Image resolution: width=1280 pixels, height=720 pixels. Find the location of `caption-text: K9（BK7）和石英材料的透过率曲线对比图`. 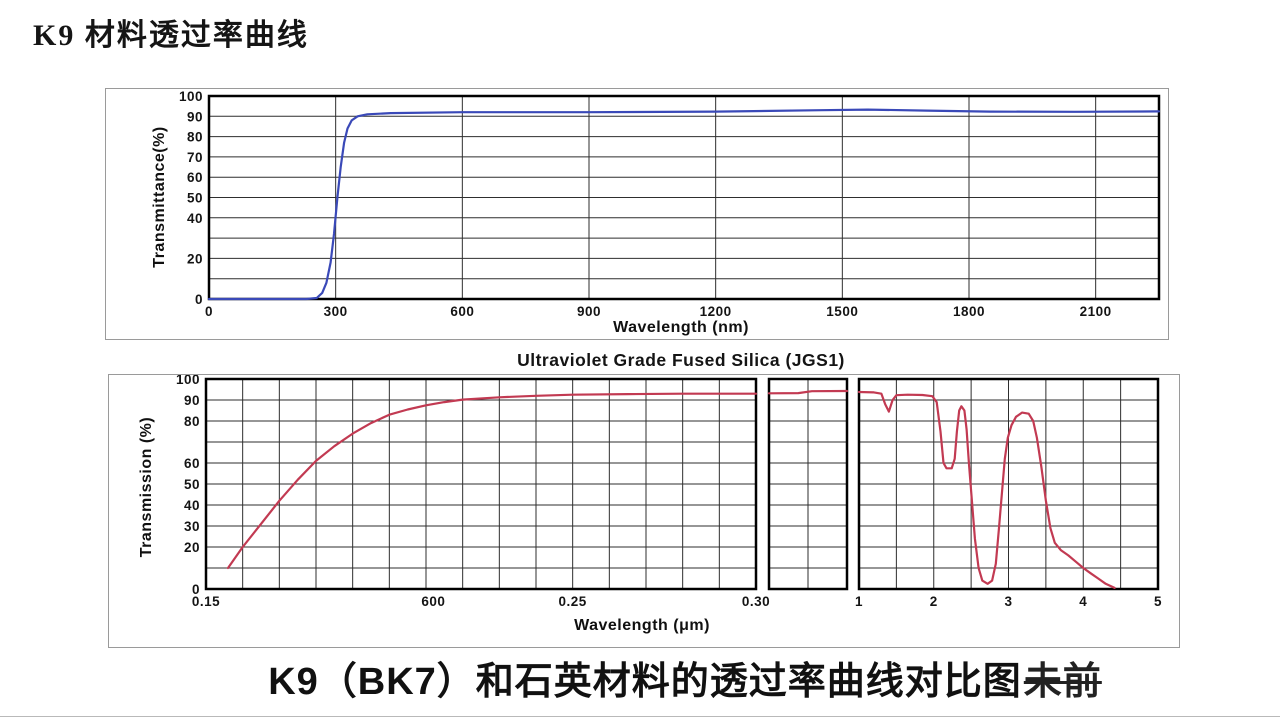

caption-text: K9（BK7）和石英材料的透过率曲线对比图 is located at coordinates (645, 682).